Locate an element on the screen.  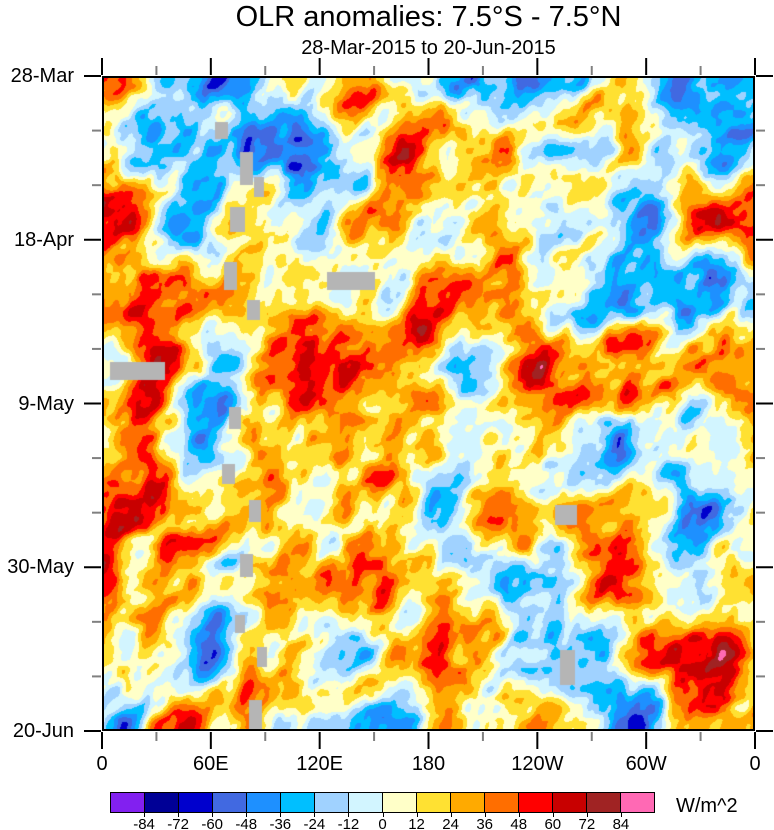
y-tick-label: 28-Mar is located at coordinates (42, 76).